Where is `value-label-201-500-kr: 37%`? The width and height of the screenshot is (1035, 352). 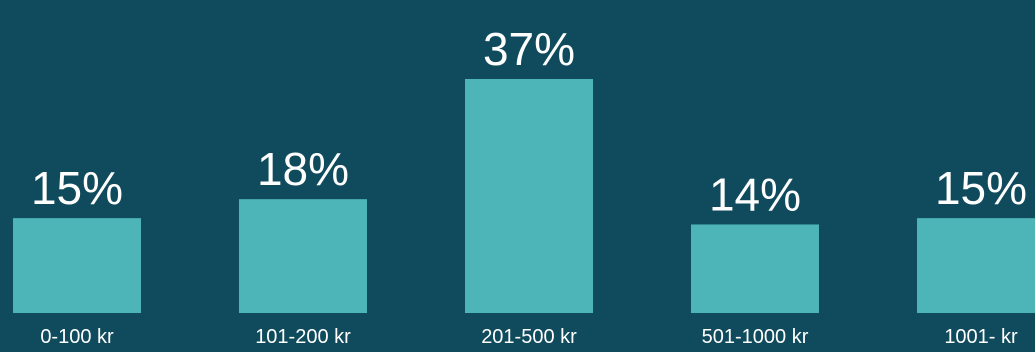
value-label-201-500-kr: 37% is located at coordinates (529, 49).